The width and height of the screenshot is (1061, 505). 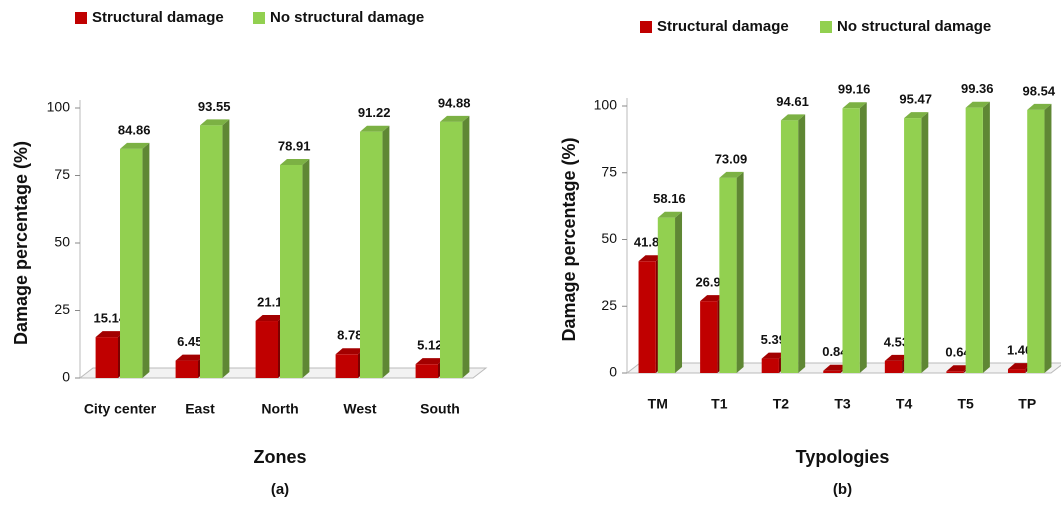 I want to click on legend-swatch, so click(x=259, y=18).